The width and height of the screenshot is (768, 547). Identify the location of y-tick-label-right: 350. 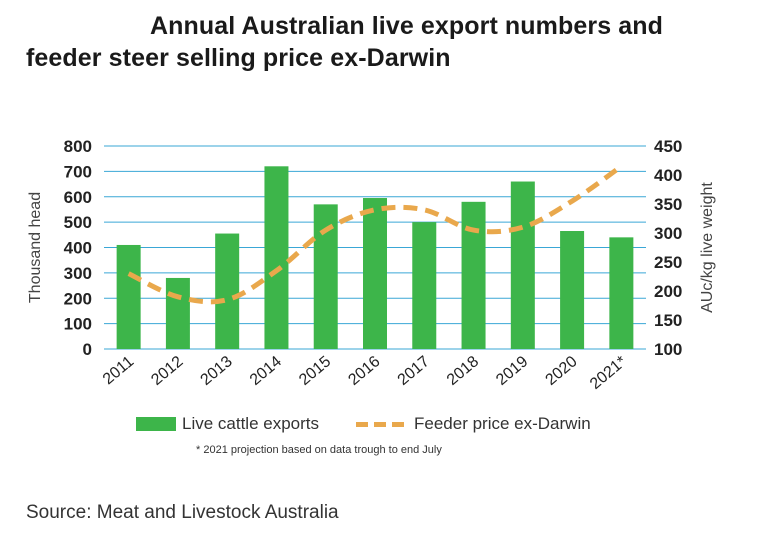
(668, 204).